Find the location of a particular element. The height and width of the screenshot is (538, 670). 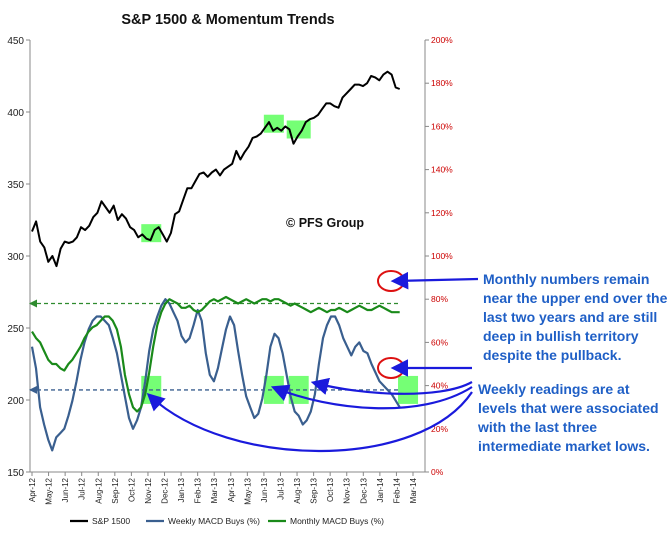

x-tick-label: Nov-12 is located at coordinates (148, 490).